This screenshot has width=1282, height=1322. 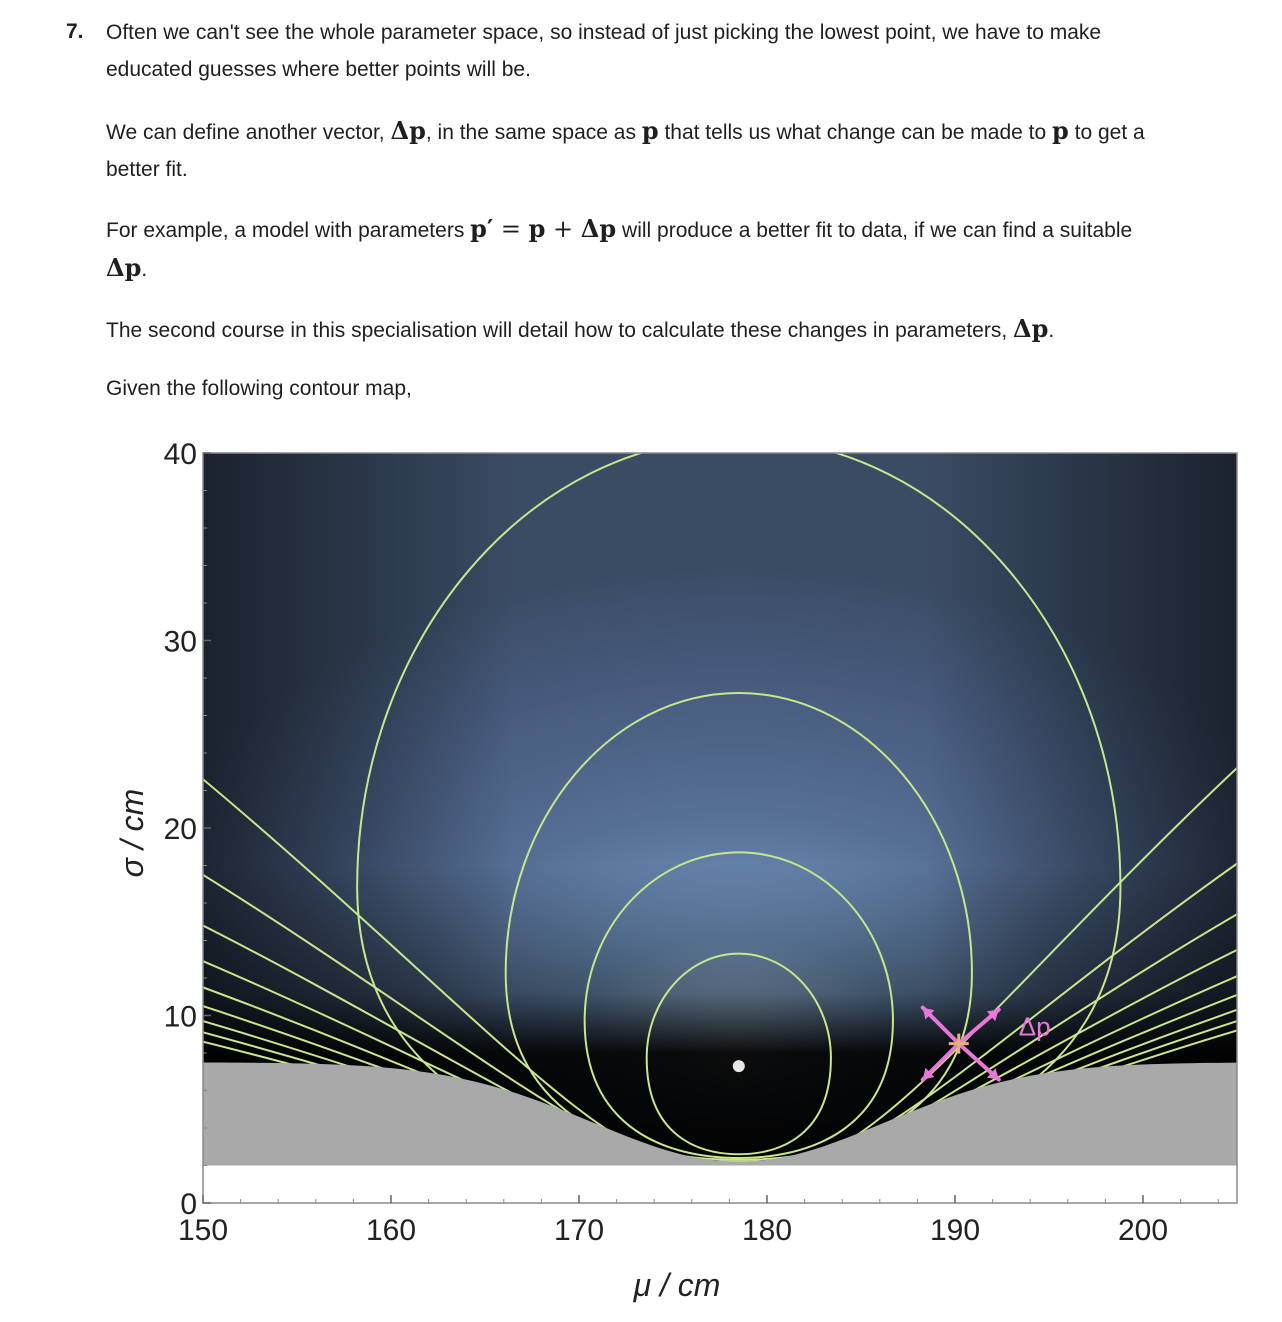 What do you see at coordinates (738, 1066) in the screenshot?
I see `minimum-highlight` at bounding box center [738, 1066].